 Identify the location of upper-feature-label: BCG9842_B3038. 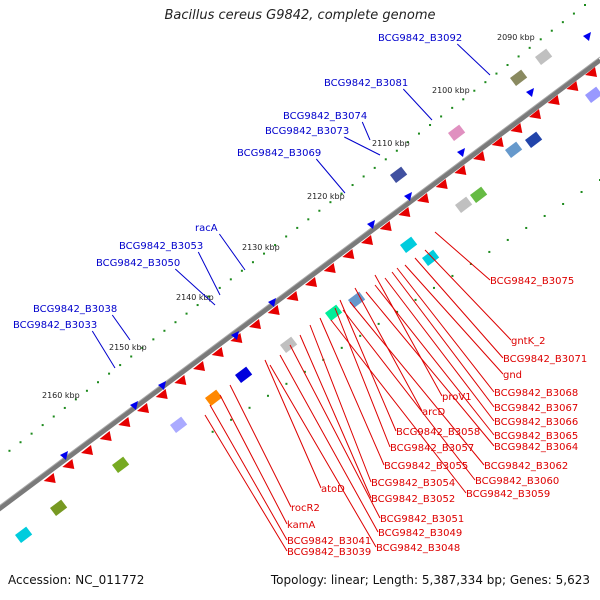
(75, 309).